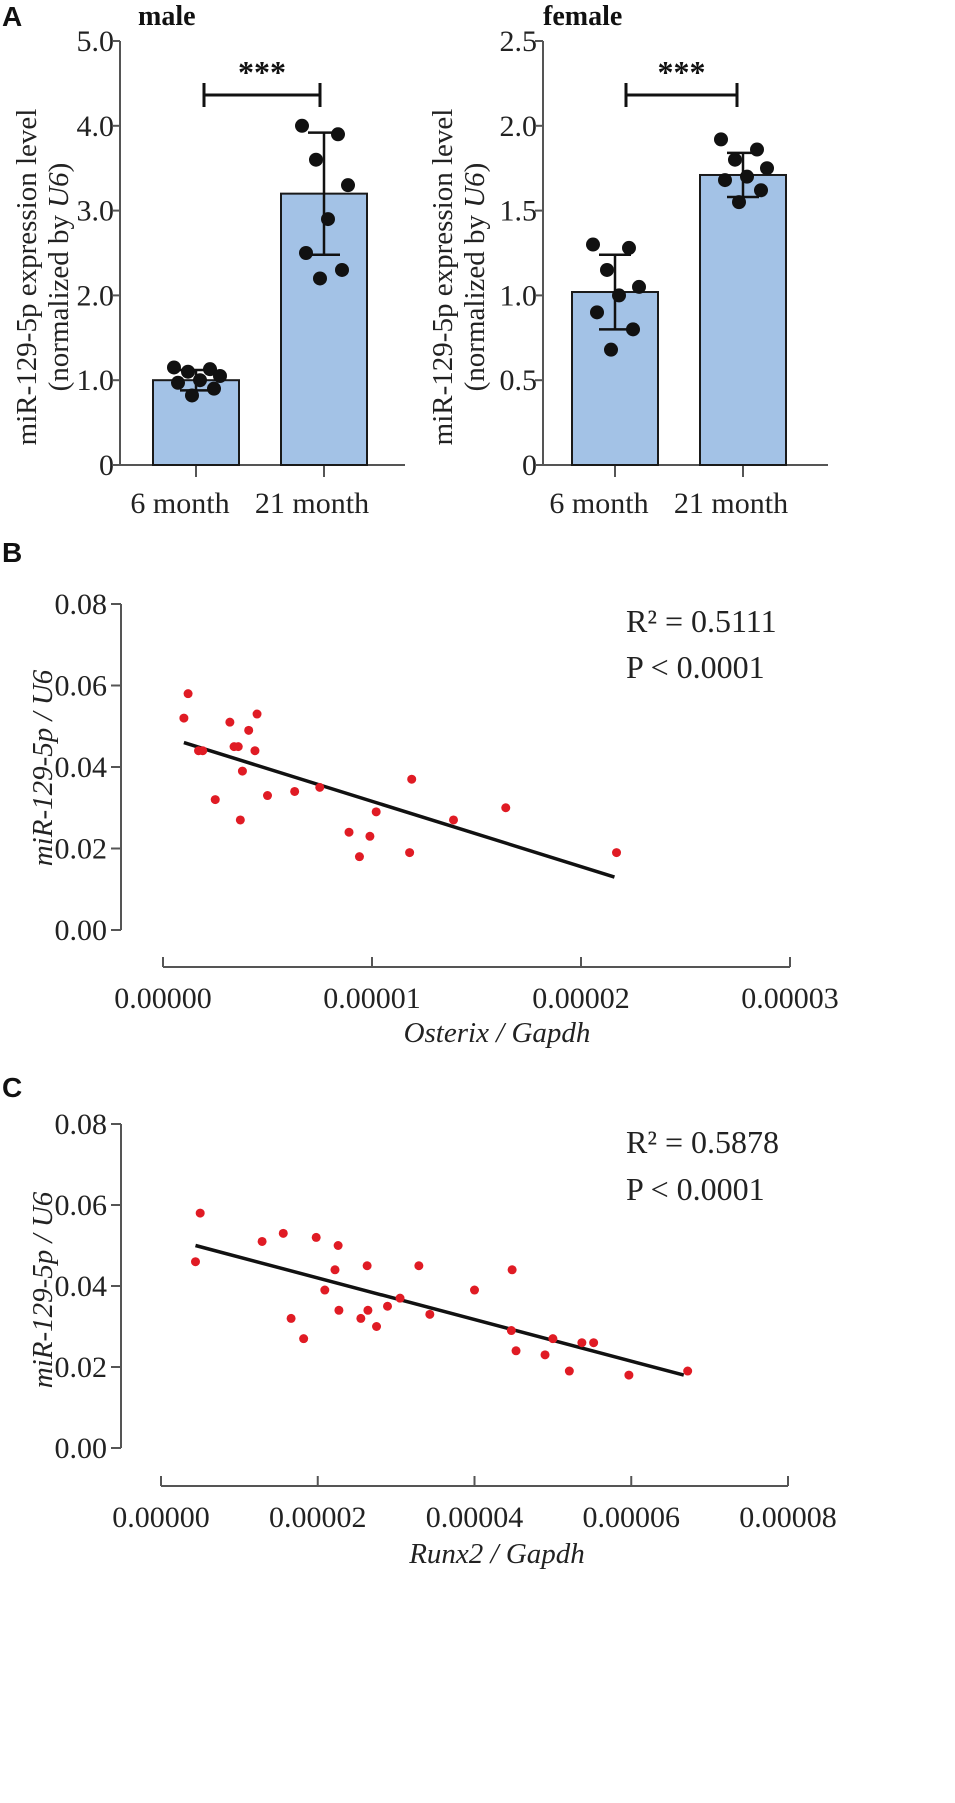 The image size is (955, 1803). I want to click on x-axis-label: Runx2 / Gapdh, so click(496, 1554).